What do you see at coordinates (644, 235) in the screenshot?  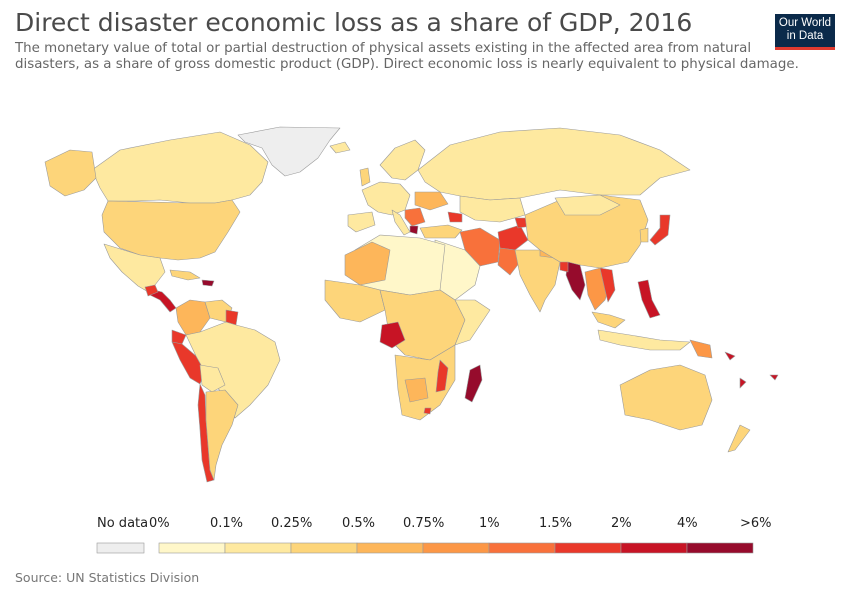 I see `region-korea` at bounding box center [644, 235].